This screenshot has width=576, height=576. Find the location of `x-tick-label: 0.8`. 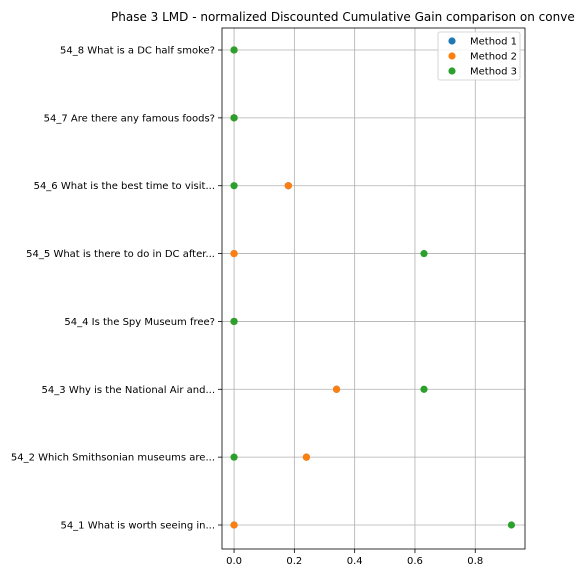

x-tick-label: 0.8 is located at coordinates (475, 561).